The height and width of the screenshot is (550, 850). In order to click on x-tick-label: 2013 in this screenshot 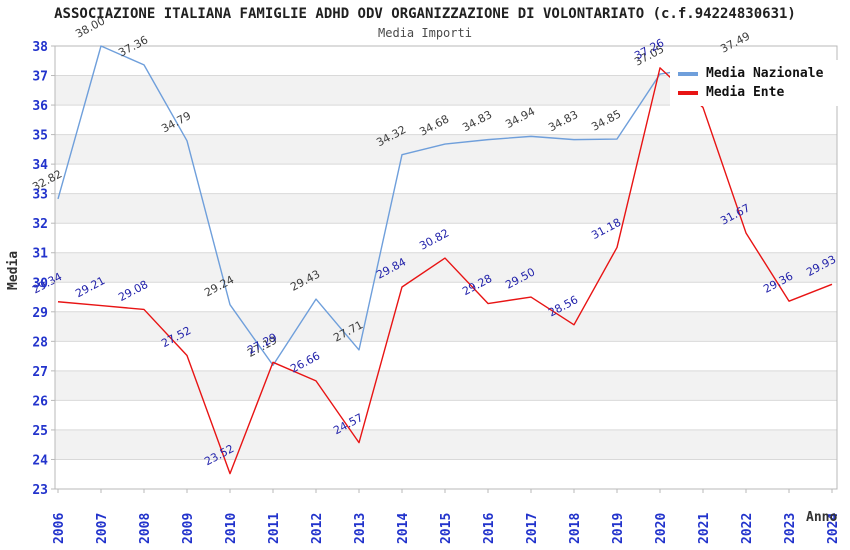, I will do `click(360, 528)`.